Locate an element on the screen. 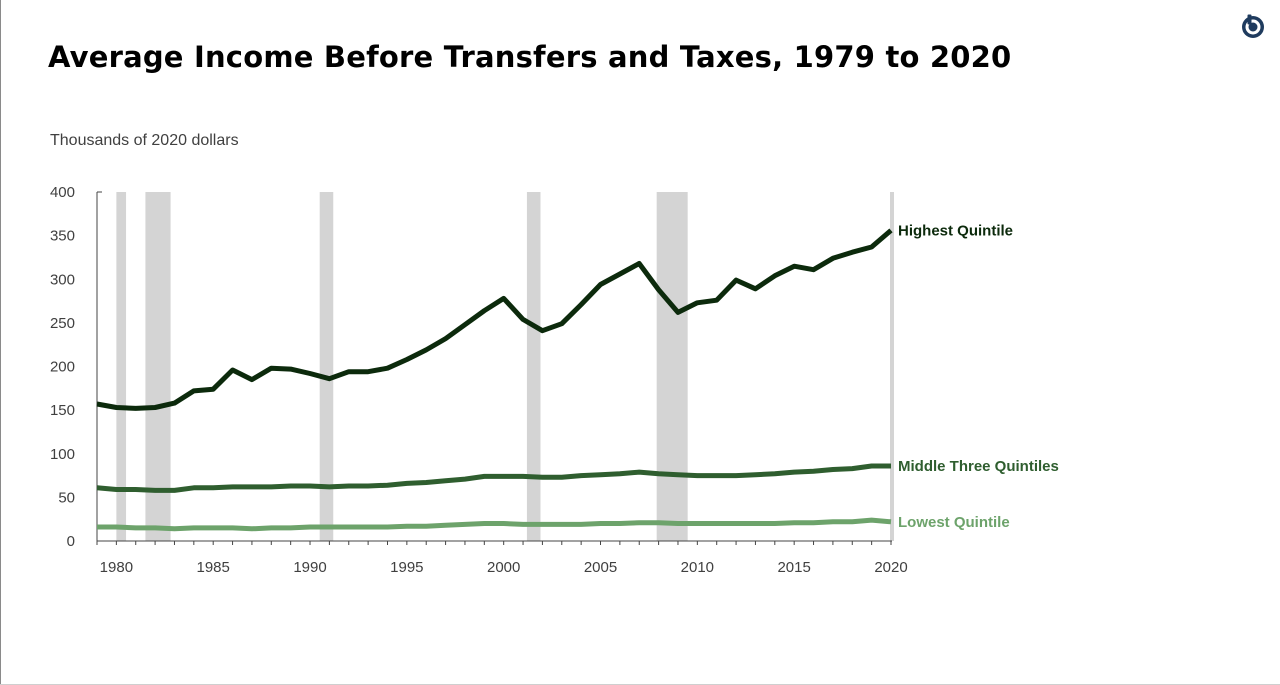 The height and width of the screenshot is (685, 1280). y-tick-label-400: 400 is located at coordinates (62, 192).